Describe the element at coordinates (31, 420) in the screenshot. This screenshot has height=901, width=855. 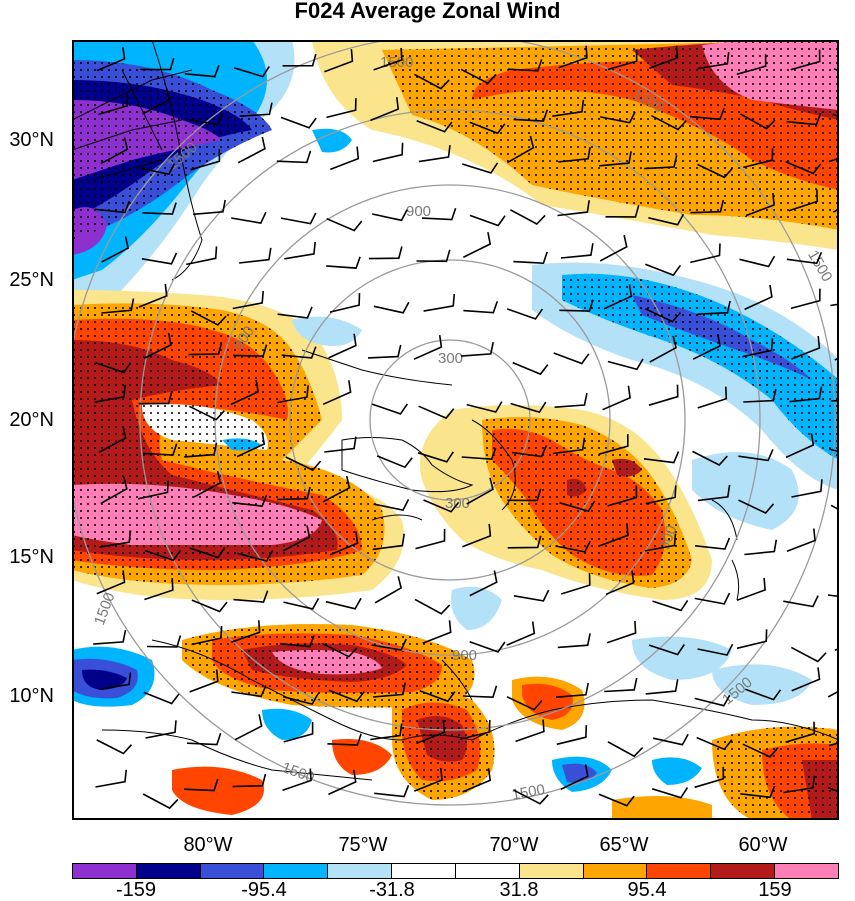
I see `lat-label-20n: 20°N` at that location.